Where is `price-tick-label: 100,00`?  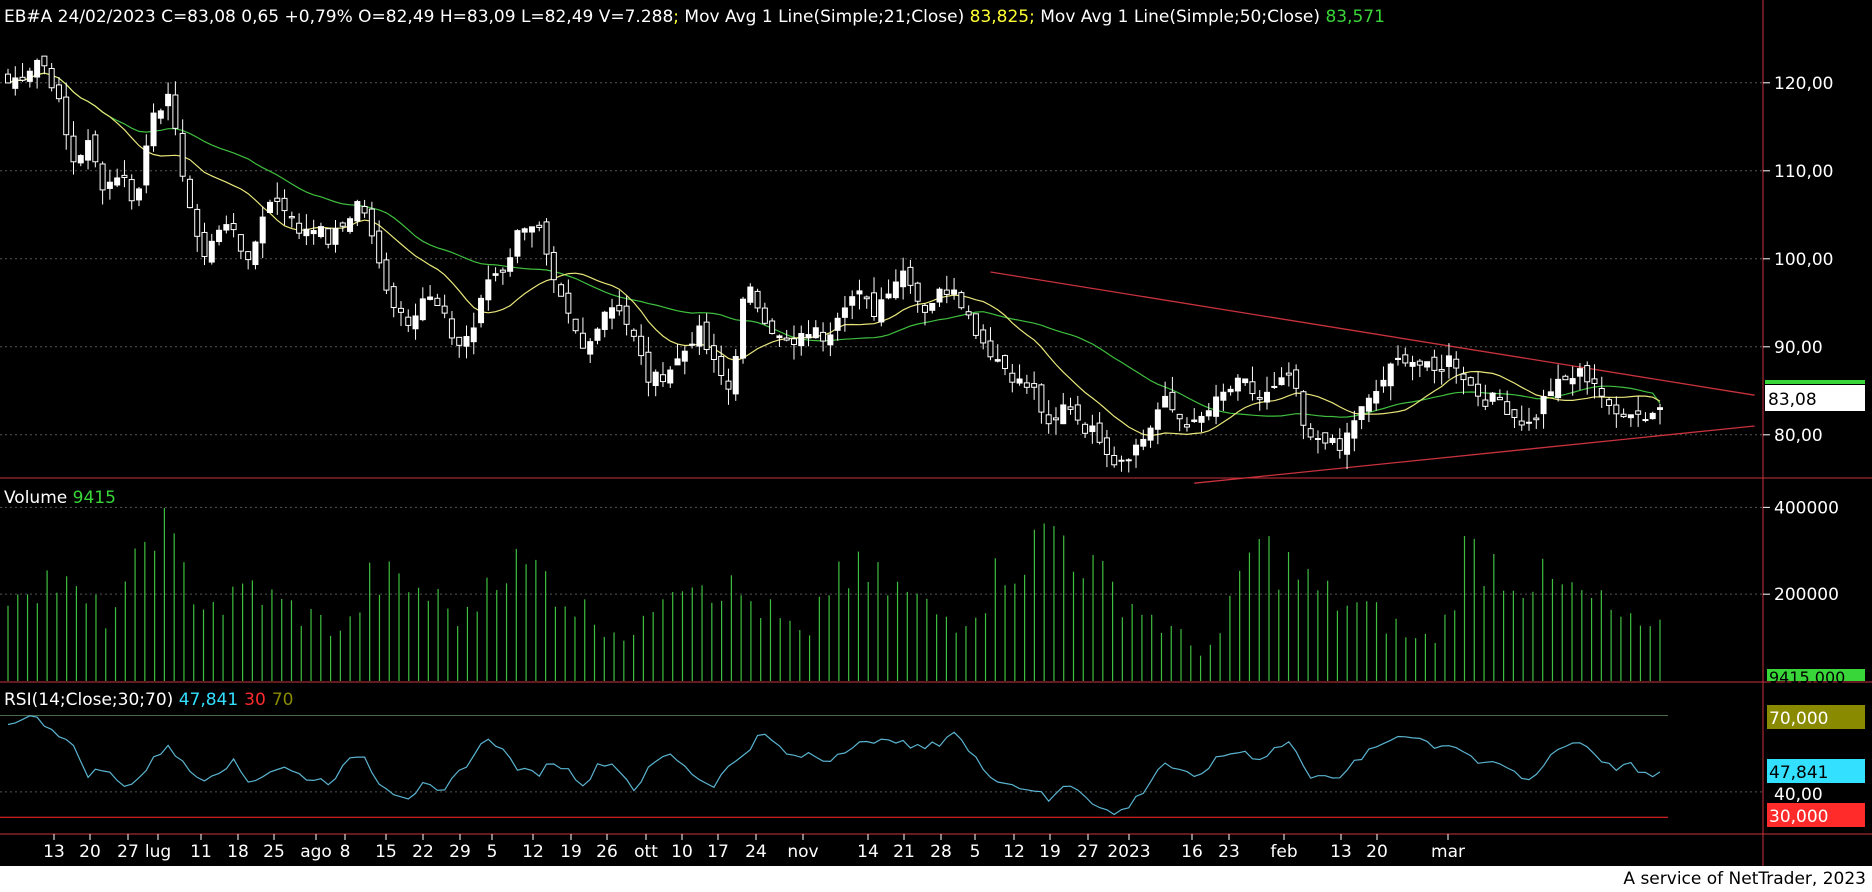 price-tick-label: 100,00 is located at coordinates (1803, 260).